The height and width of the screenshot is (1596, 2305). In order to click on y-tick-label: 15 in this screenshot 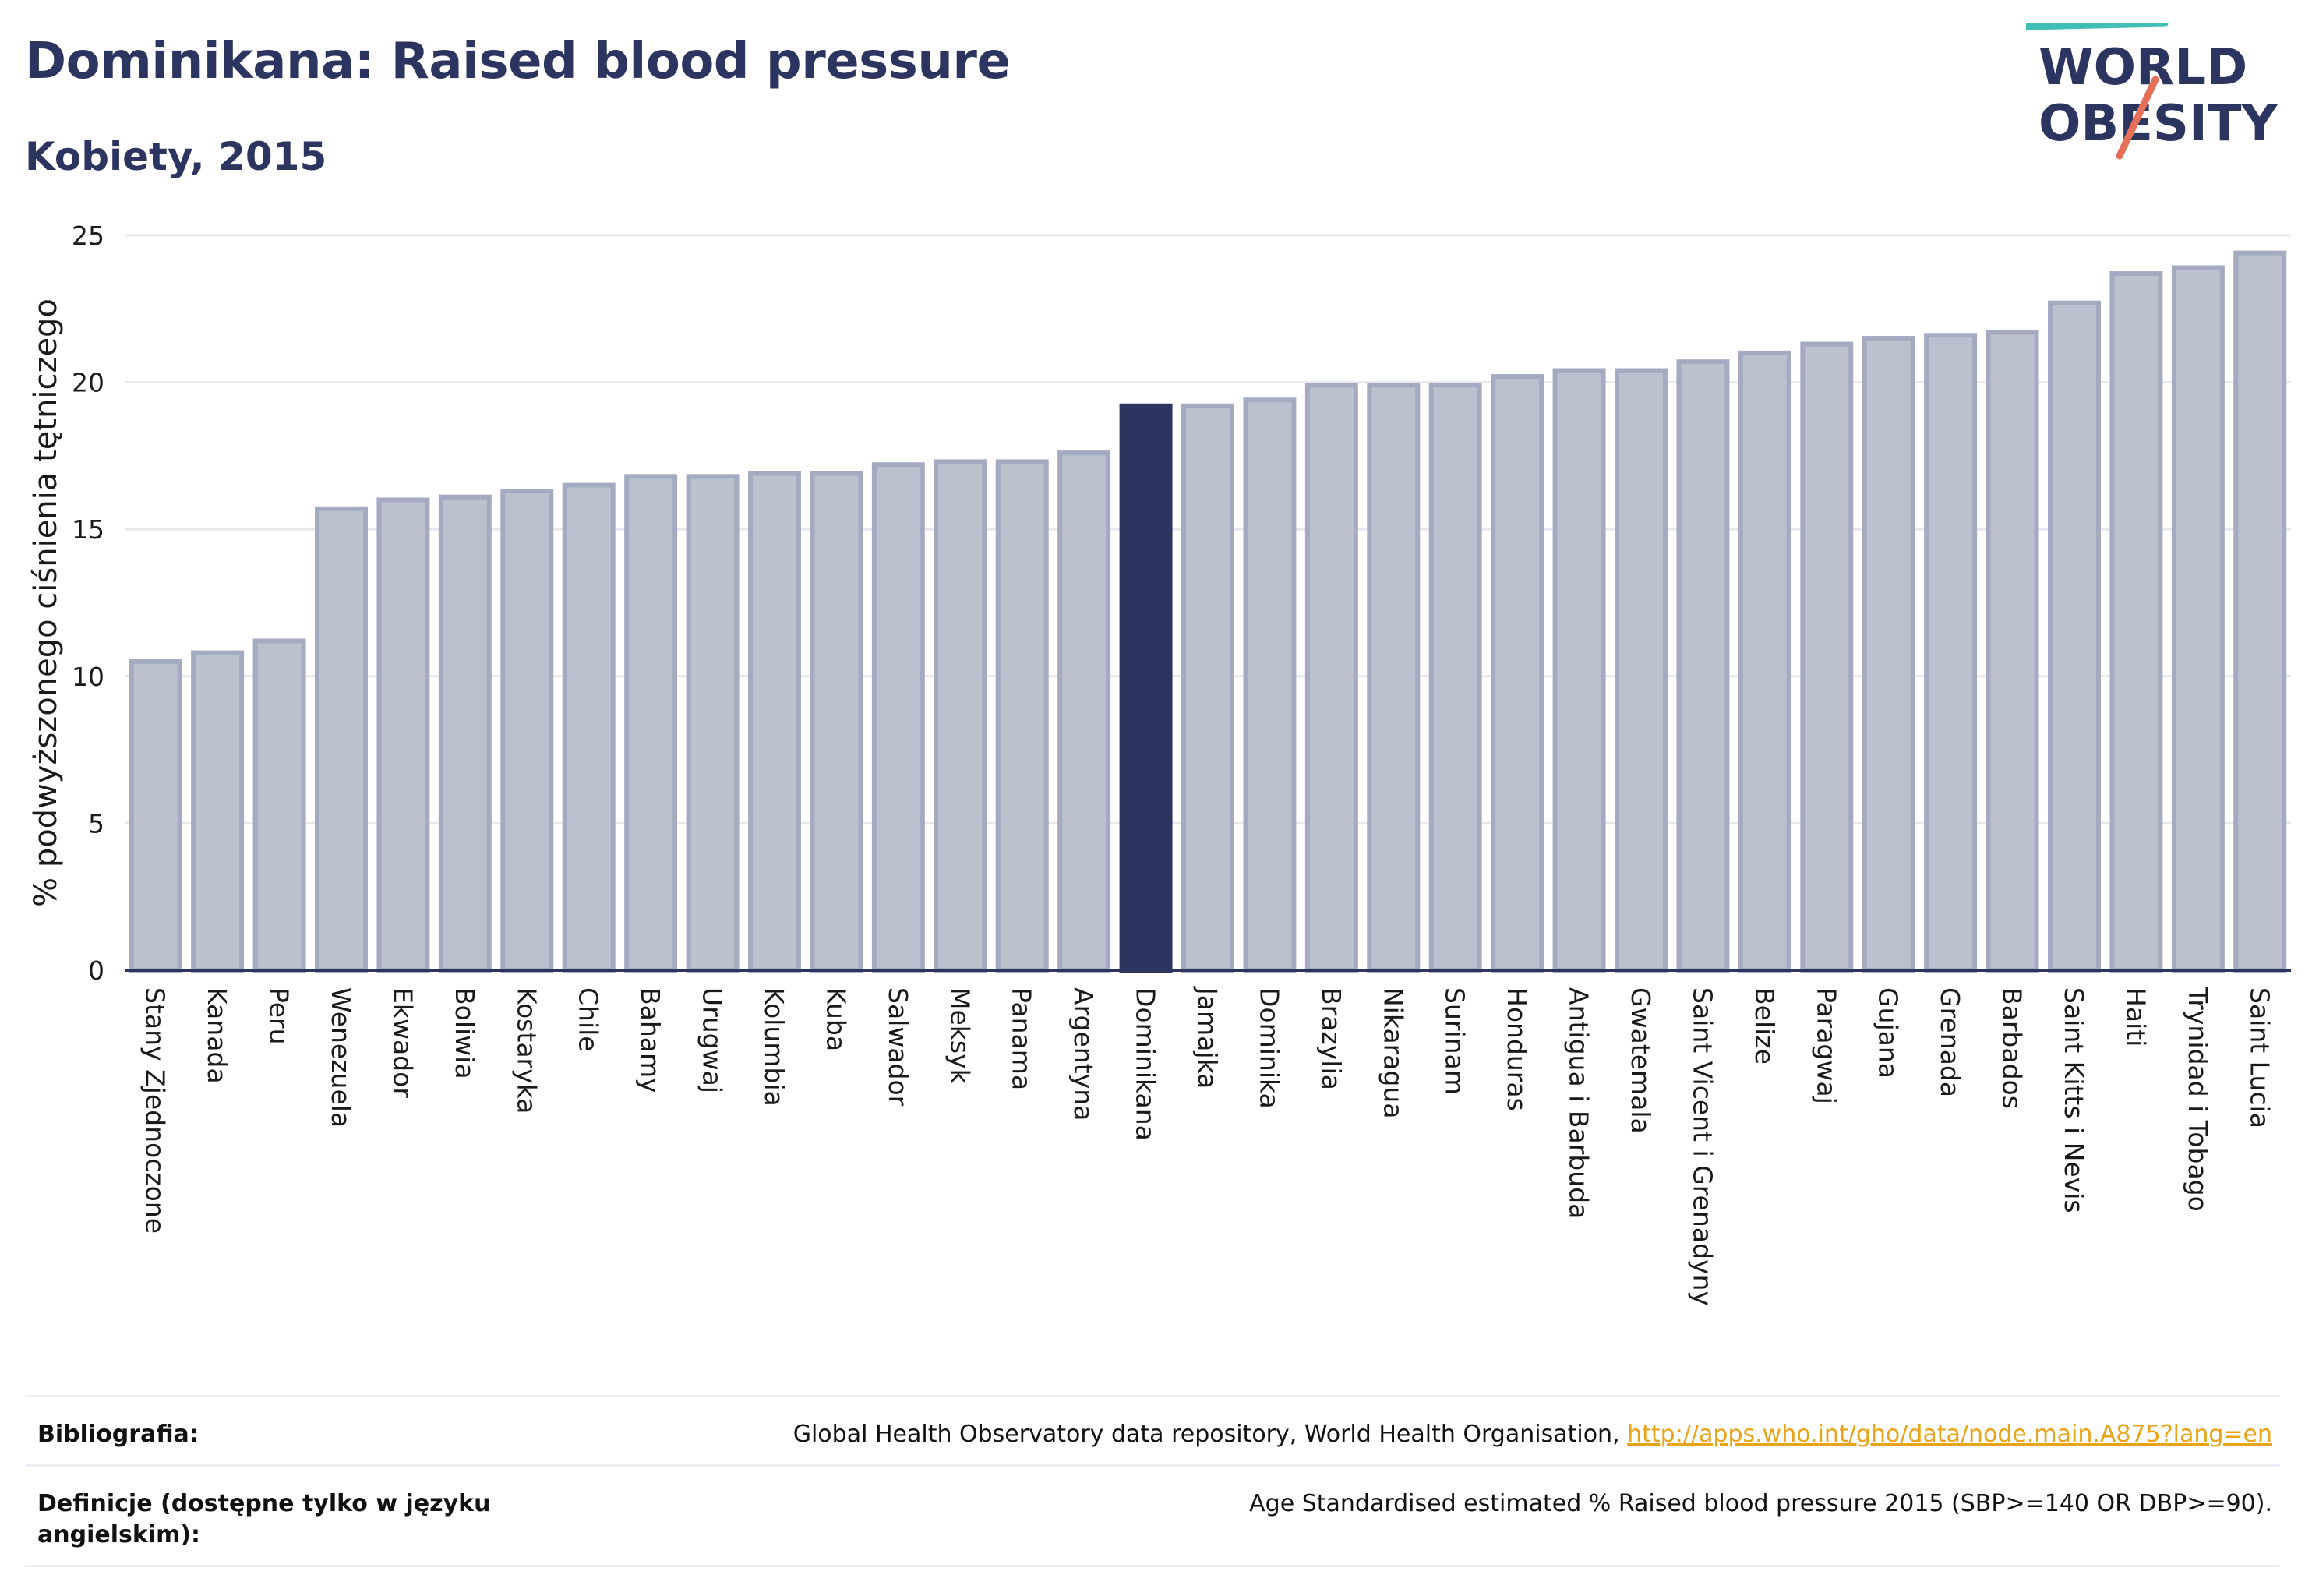, I will do `click(88, 529)`.